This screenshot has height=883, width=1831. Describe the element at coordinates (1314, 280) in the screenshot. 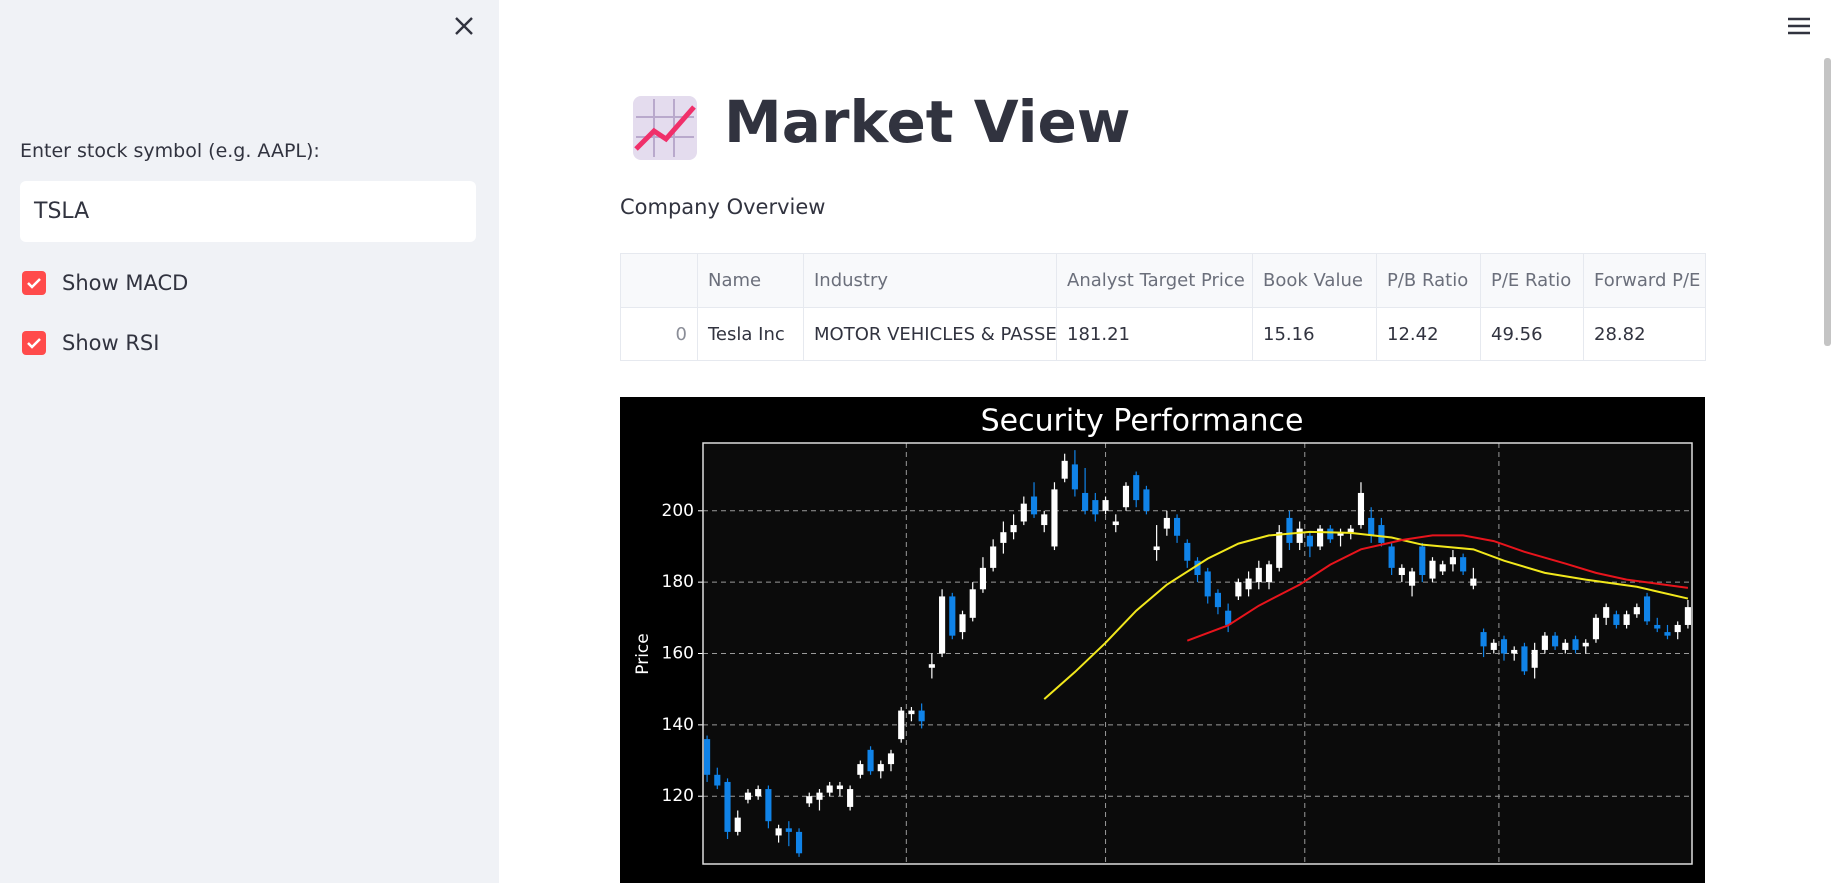

I see `column-header: Book Value` at that location.